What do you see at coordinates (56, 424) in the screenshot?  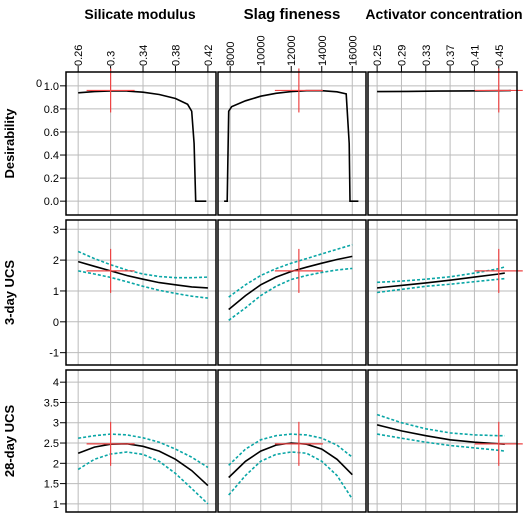 I see `y-tick-label-28-day-ucs: 3` at bounding box center [56, 424].